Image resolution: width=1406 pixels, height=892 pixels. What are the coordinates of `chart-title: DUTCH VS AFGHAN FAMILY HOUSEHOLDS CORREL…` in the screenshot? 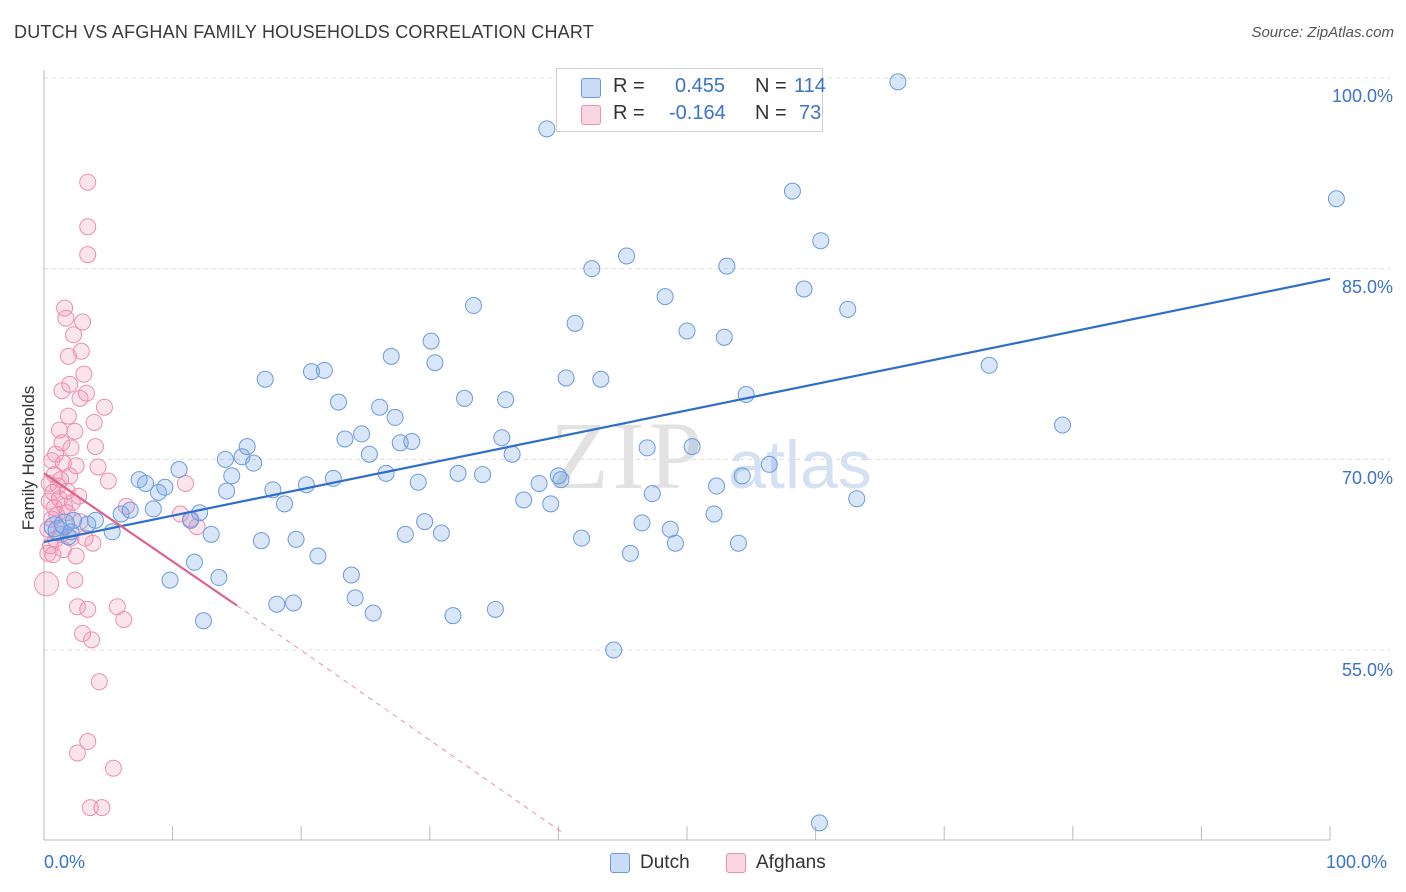 It's located at (304, 32).